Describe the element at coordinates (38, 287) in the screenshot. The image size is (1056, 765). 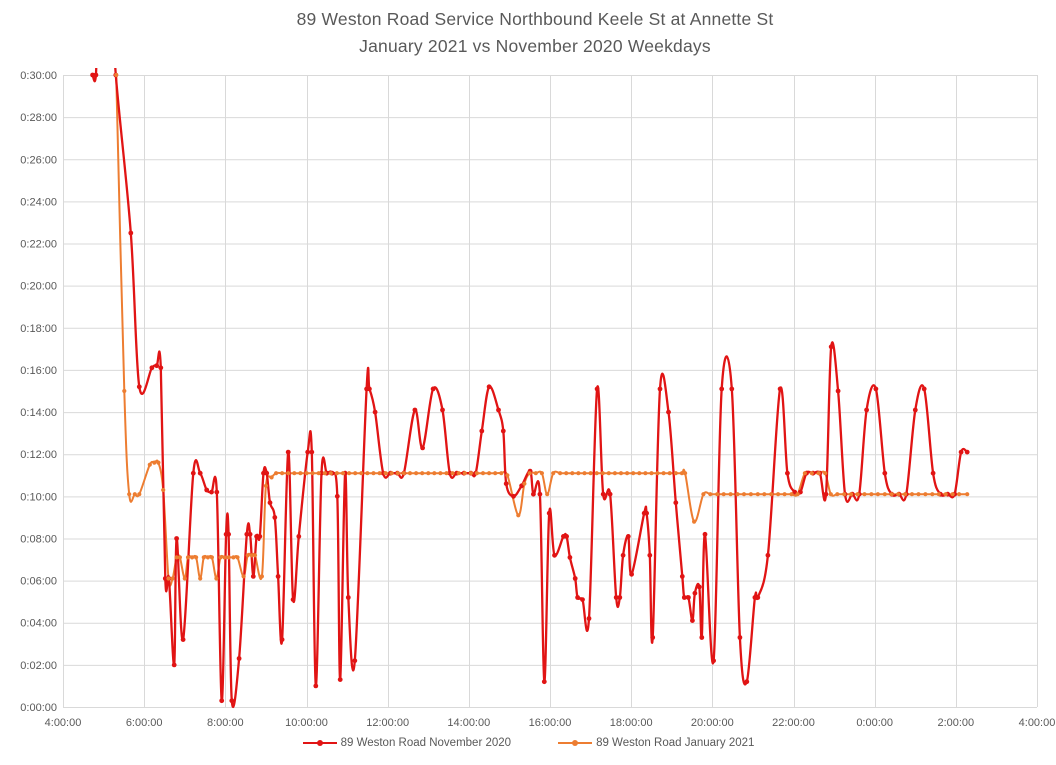
I see `y-tick-label: 0:20:00` at that location.